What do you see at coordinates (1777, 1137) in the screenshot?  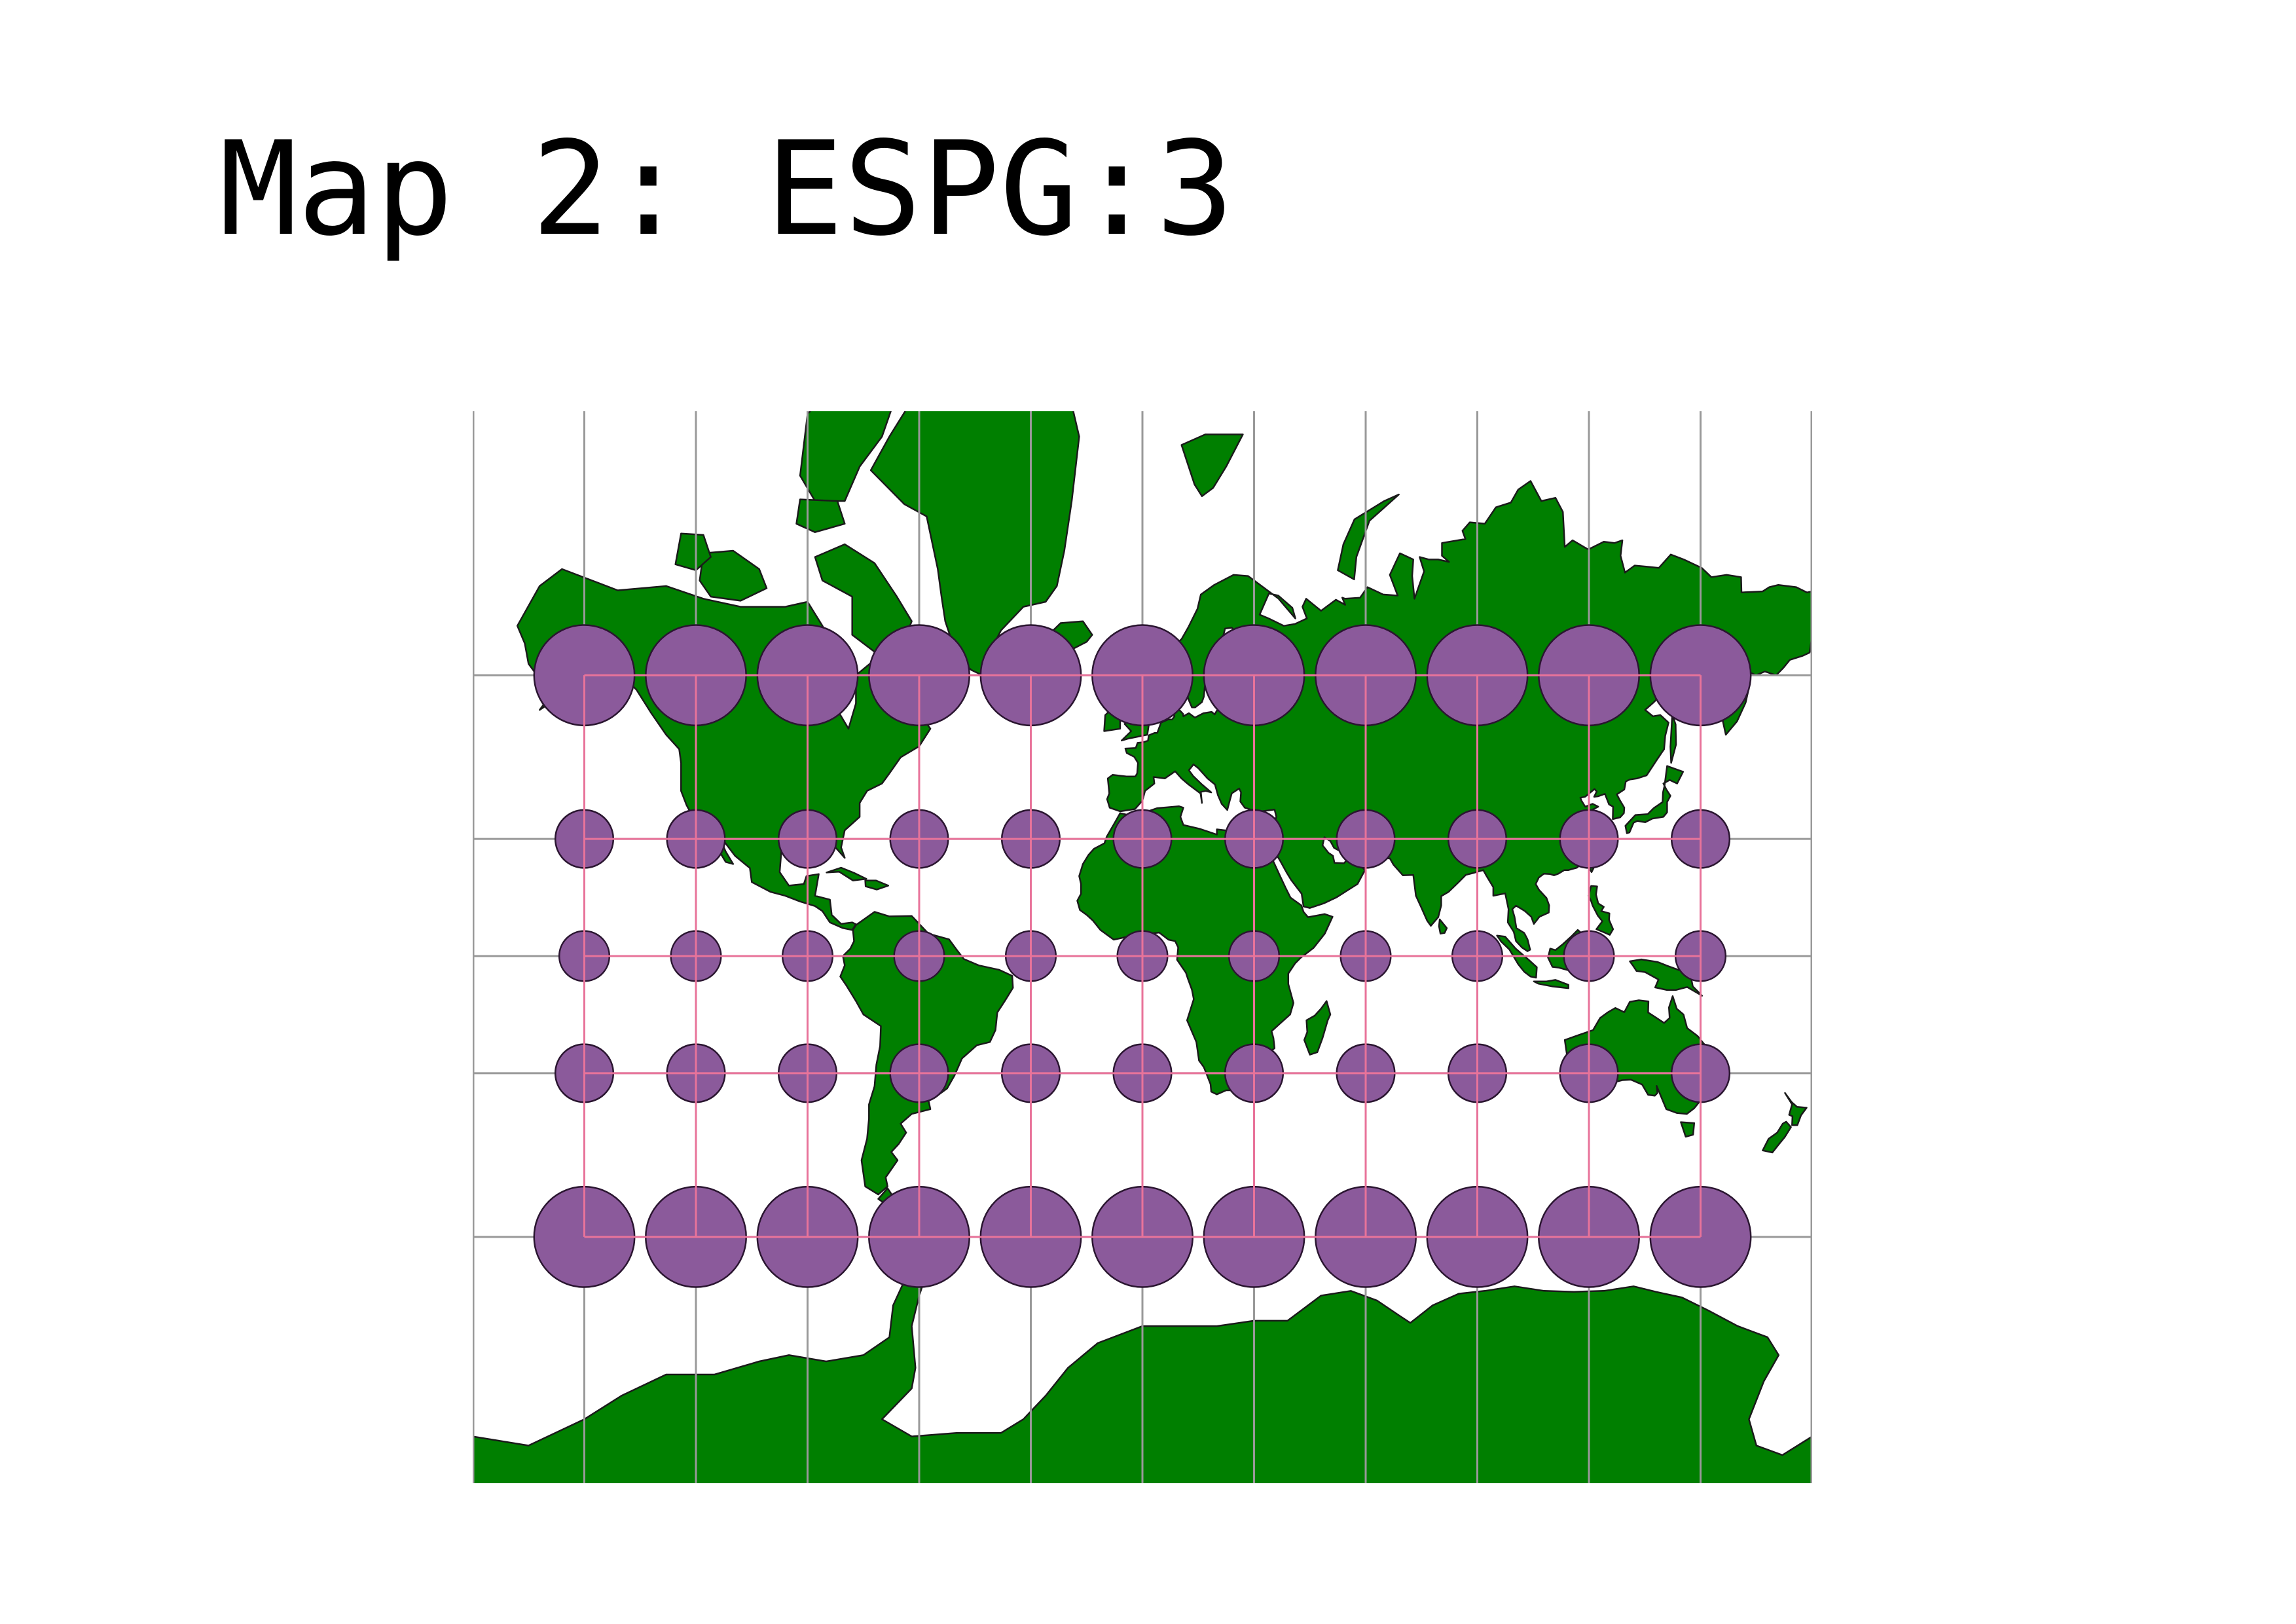 I see `land-new-zealand-south` at bounding box center [1777, 1137].